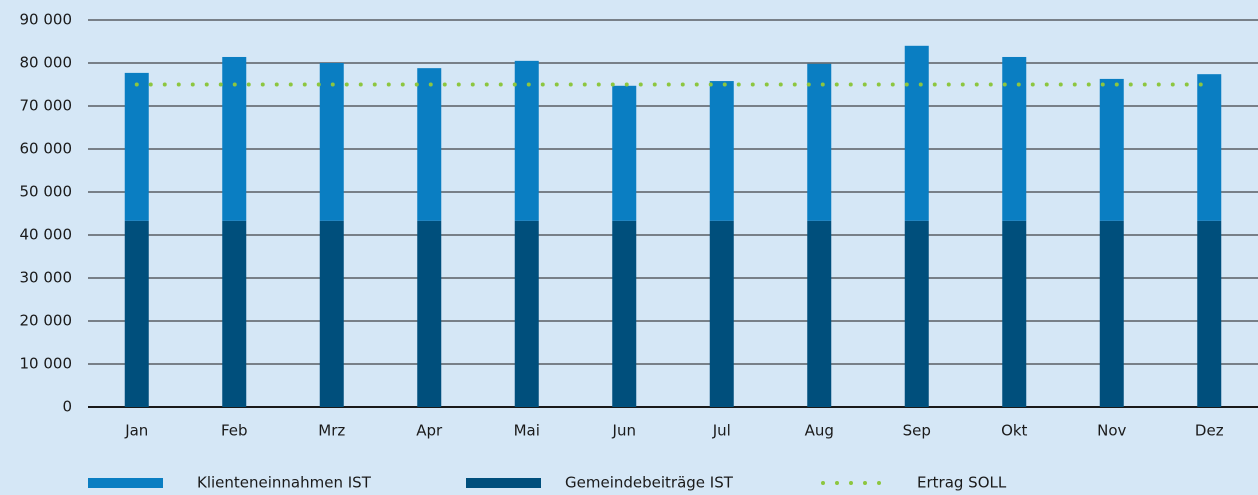 Image resolution: width=1258 pixels, height=495 pixels. I want to click on x-tick-label: Jun, so click(624, 431).